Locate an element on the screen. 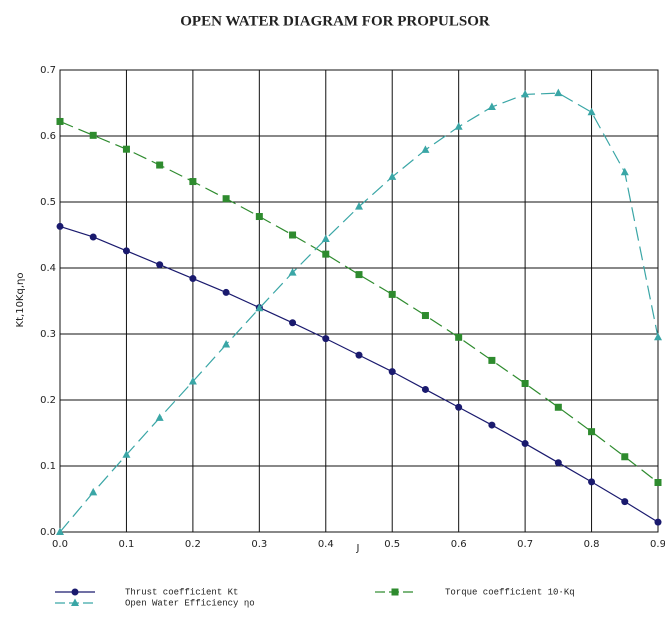 The height and width of the screenshot is (641, 665). y-tick-label: 0.3 is located at coordinates (48, 334).